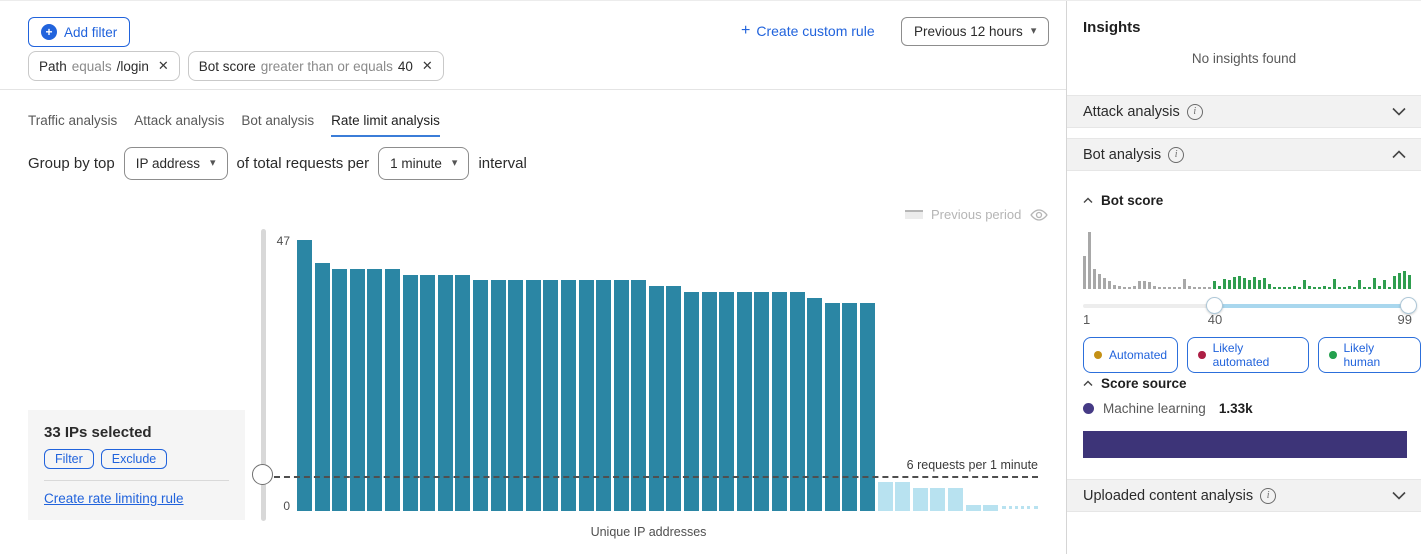  What do you see at coordinates (1244, 111) in the screenshot?
I see `section-attack-analysis: Attack analysis i` at bounding box center [1244, 111].